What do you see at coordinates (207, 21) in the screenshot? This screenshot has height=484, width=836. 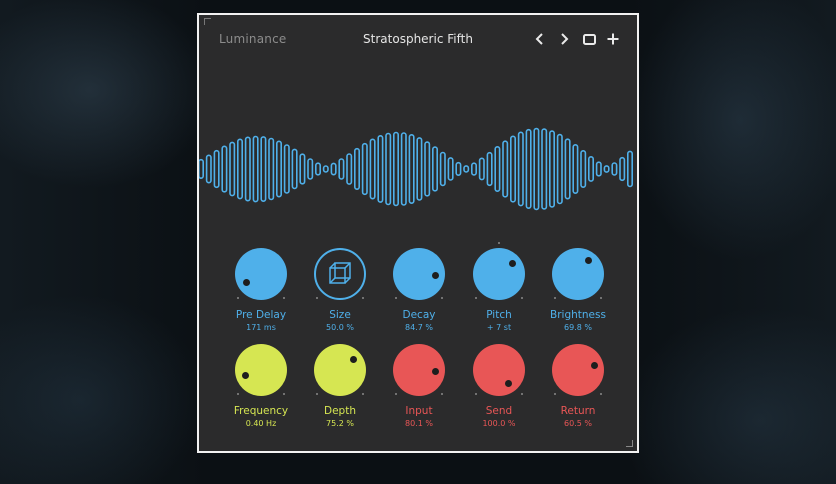 I see `corner-mark` at bounding box center [207, 21].